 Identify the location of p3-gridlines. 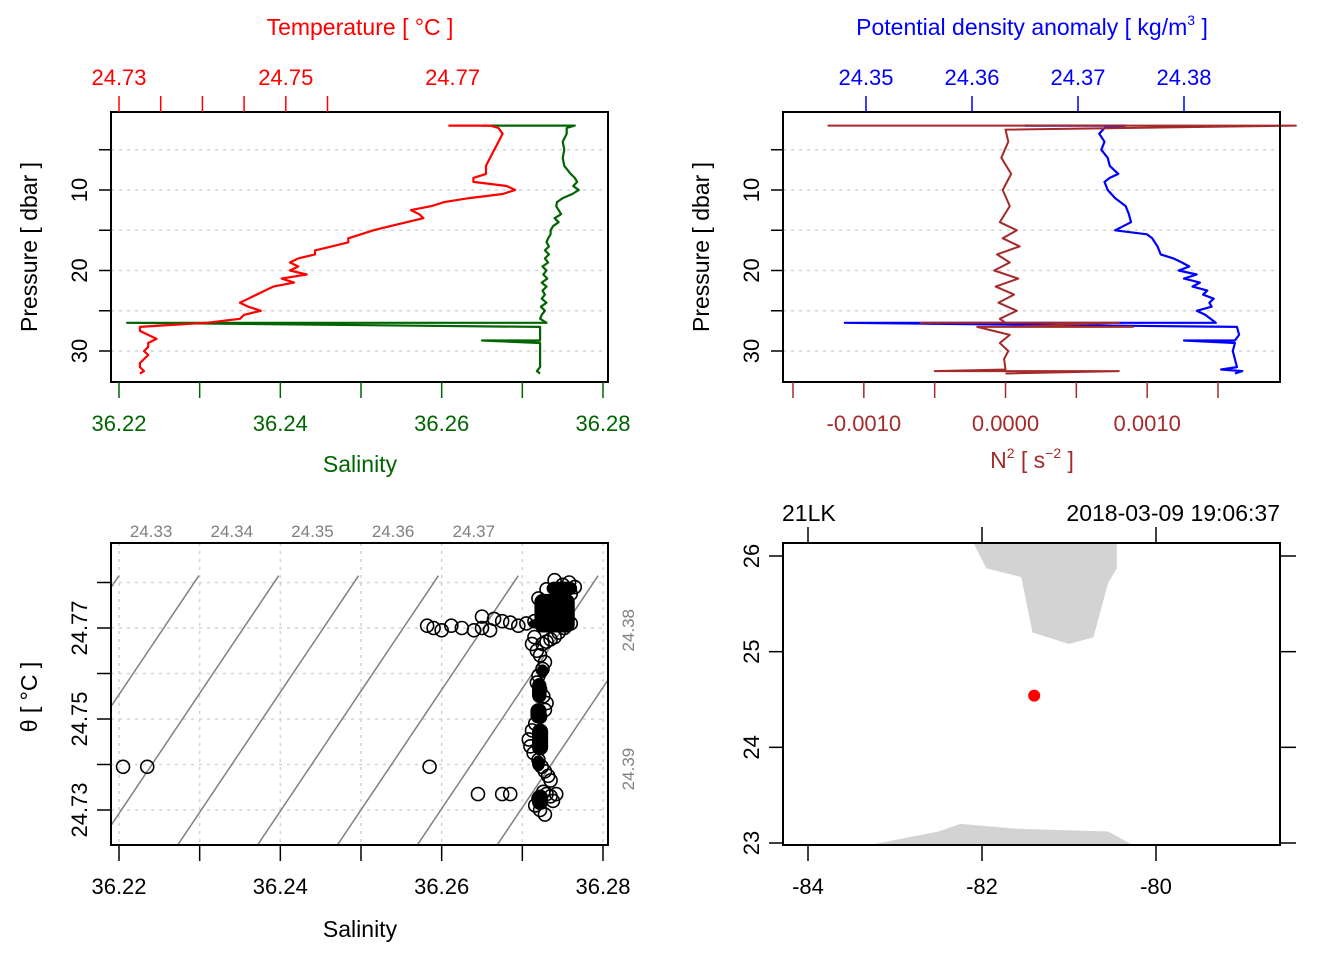
(359, 694).